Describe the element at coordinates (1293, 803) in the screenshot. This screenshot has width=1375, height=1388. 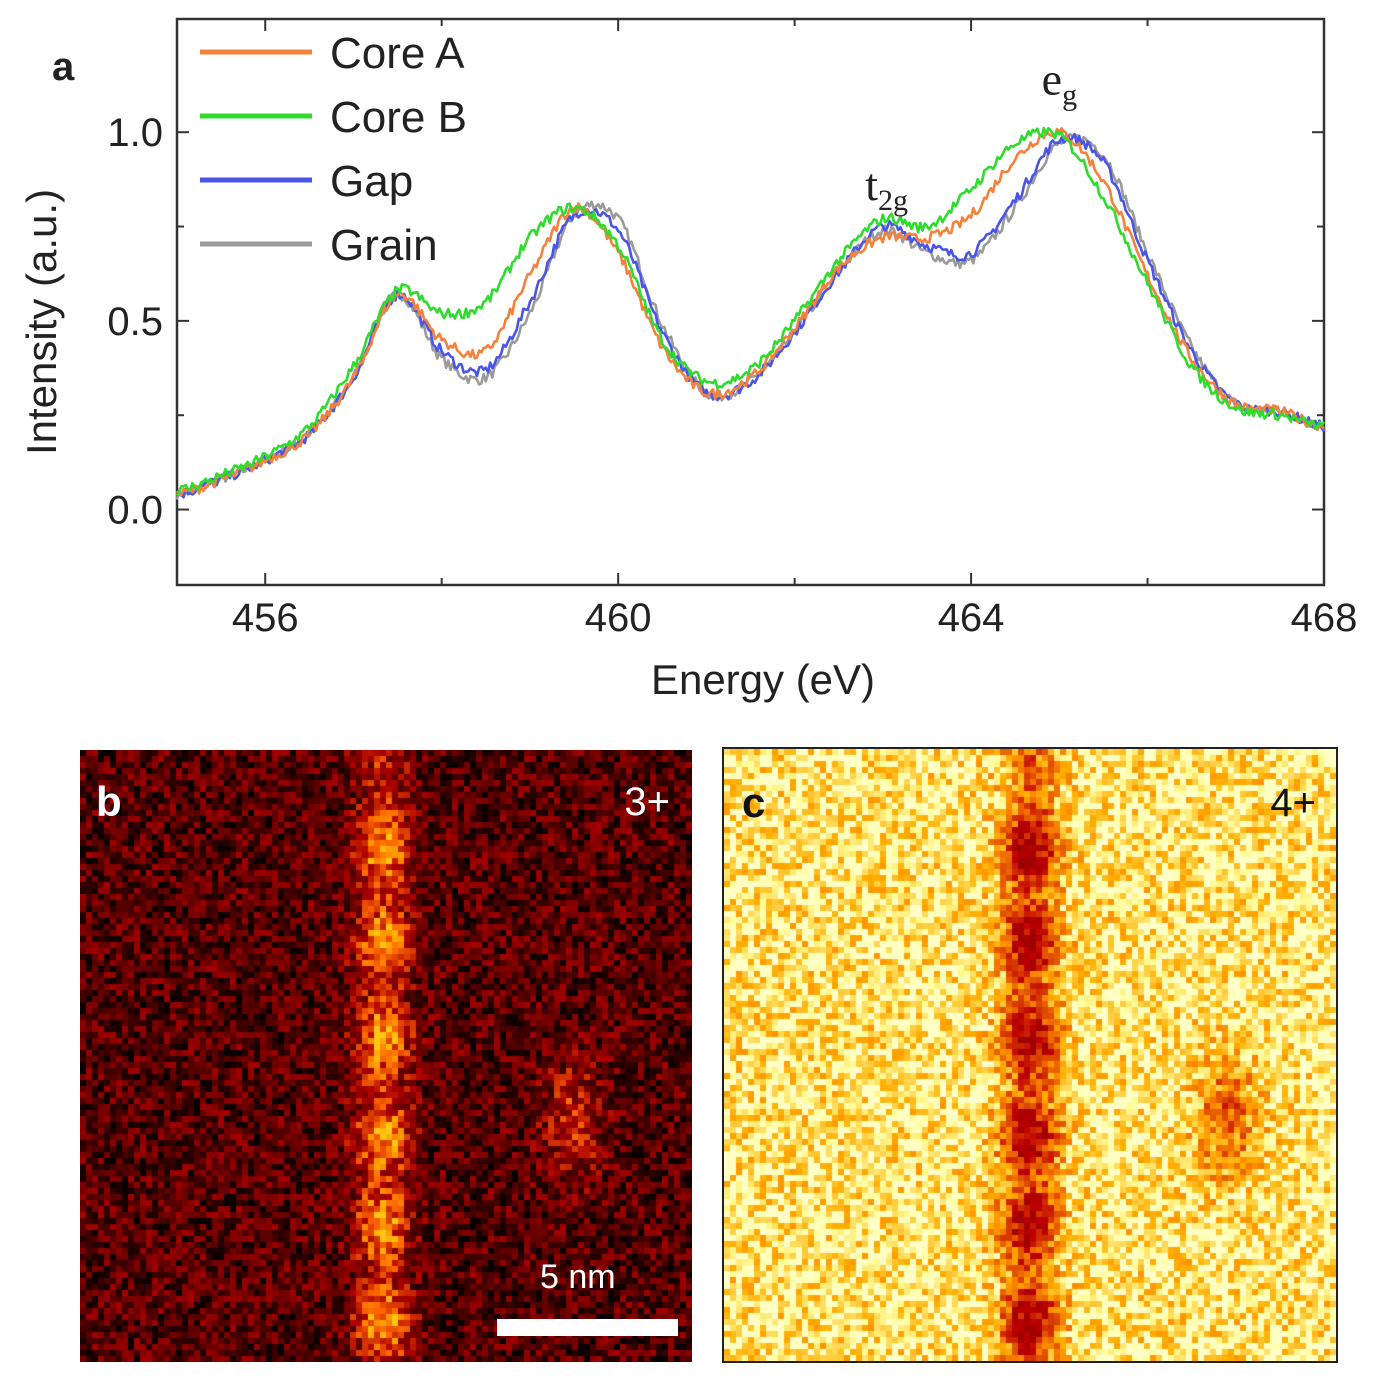
I see `ion-label-4plus: 4+` at that location.